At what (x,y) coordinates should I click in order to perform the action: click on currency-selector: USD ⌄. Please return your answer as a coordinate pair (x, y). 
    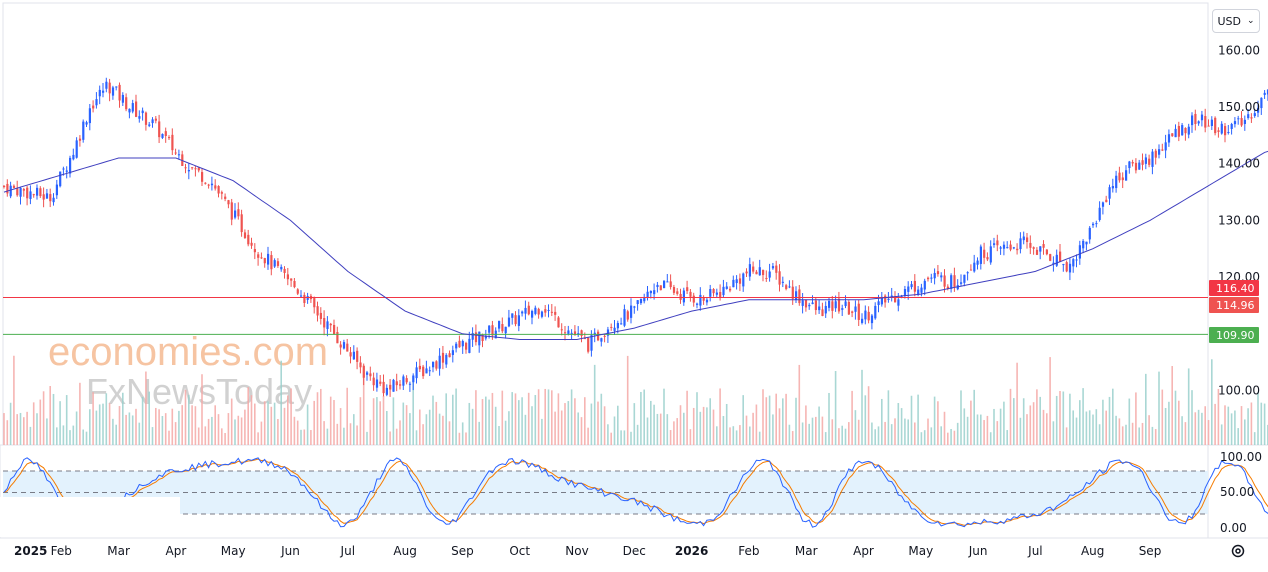
    Looking at the image, I should click on (1236, 21).